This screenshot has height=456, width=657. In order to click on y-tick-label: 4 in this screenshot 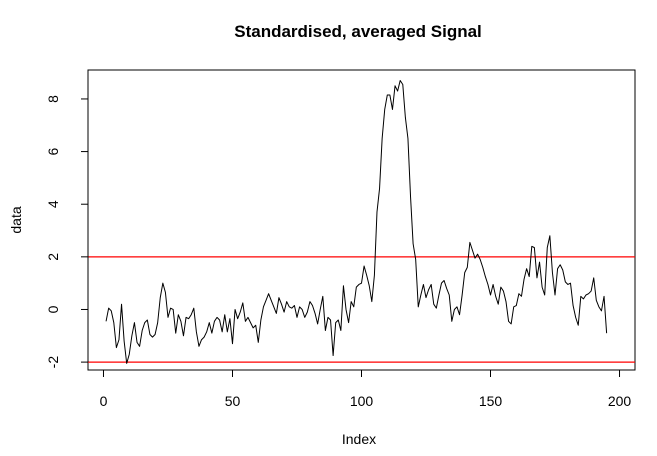, I will do `click(53, 204)`.